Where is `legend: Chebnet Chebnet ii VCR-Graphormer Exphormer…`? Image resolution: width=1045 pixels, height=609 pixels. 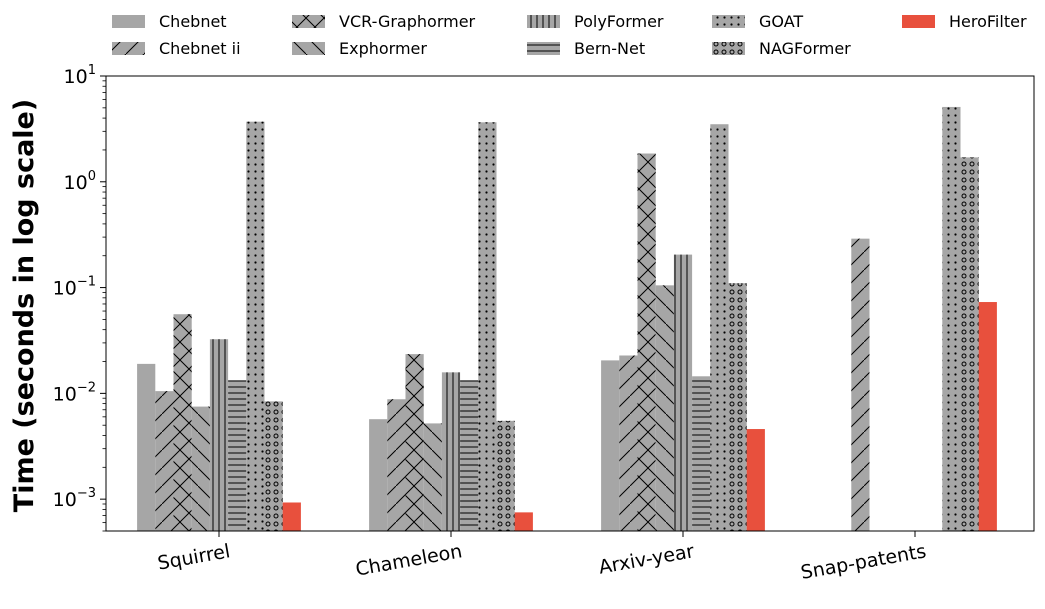 legend: Chebnet Chebnet ii VCR-Graphormer Exphormer… is located at coordinates (569, 35).